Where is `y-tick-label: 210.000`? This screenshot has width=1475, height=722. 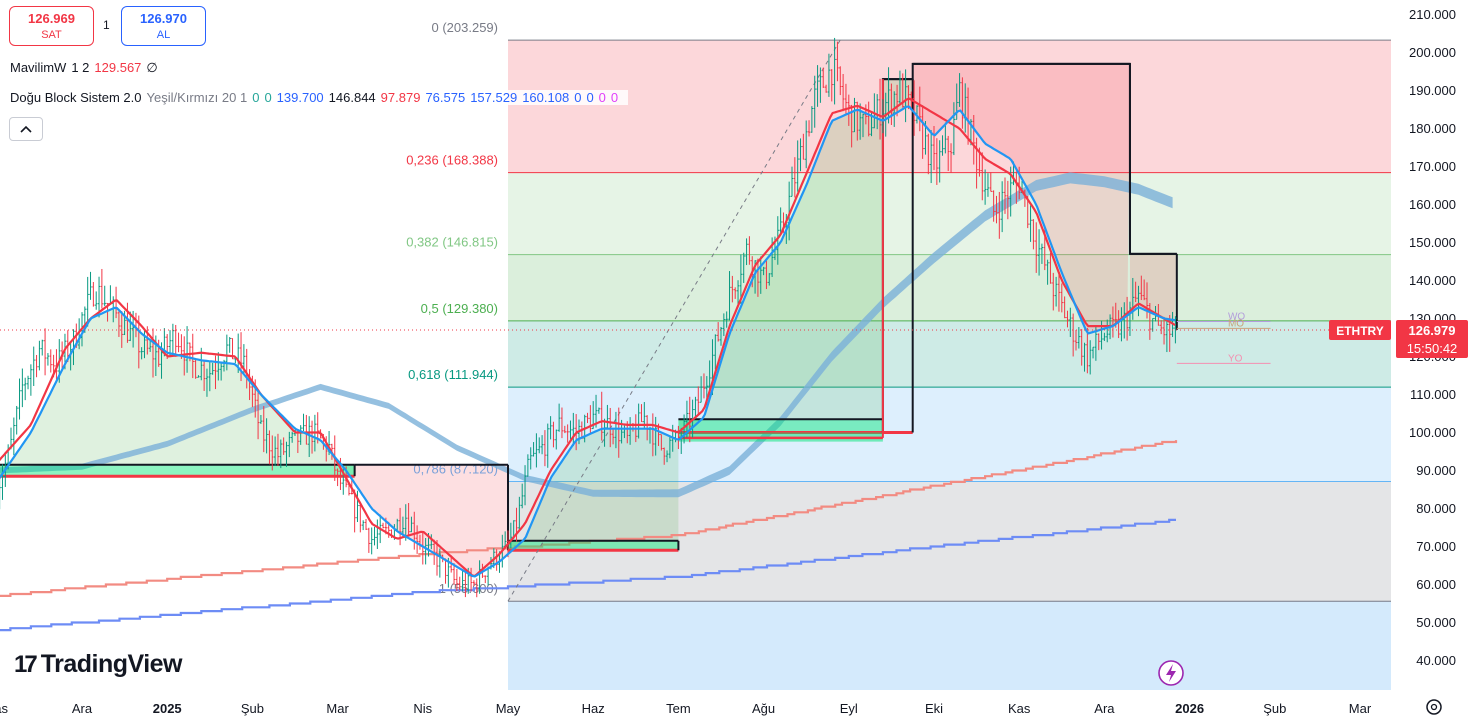 y-tick-label: 210.000 is located at coordinates (1432, 14).